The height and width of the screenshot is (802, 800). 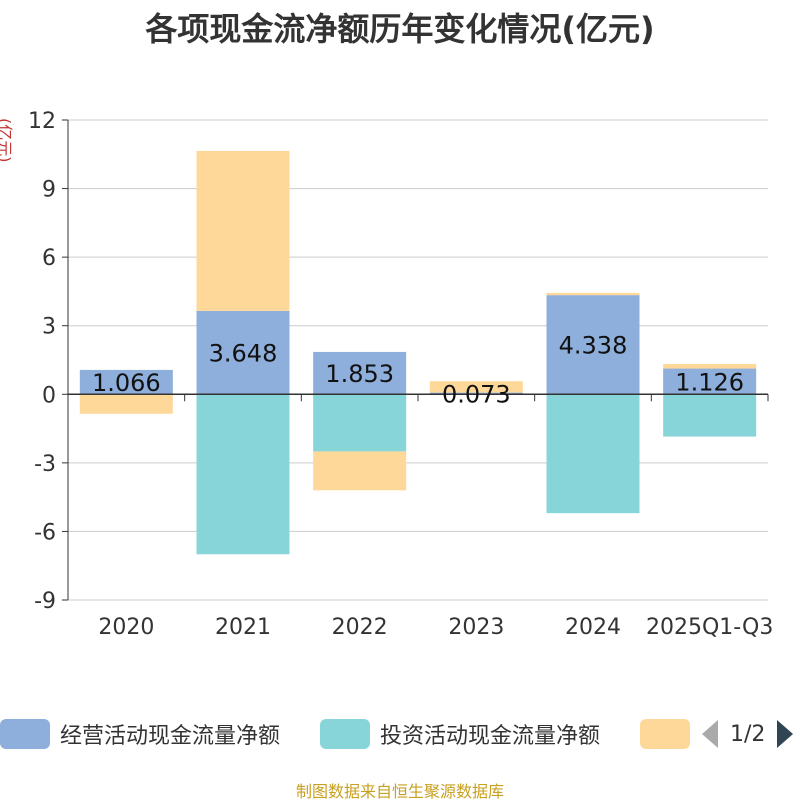 I want to click on y-tick-label: 9, so click(x=49, y=190).